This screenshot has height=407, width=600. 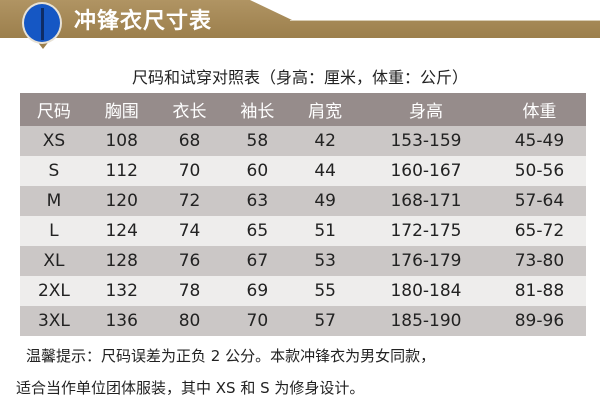 I want to click on column-header: 身高, so click(x=426, y=109).